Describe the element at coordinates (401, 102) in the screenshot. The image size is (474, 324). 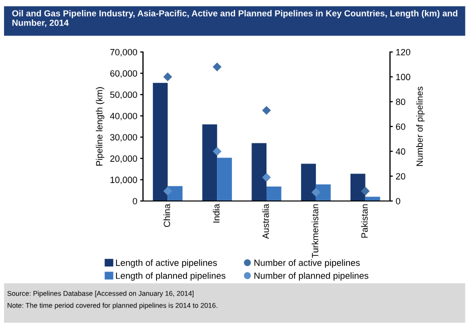
I see `y2-tick-label: 80` at that location.